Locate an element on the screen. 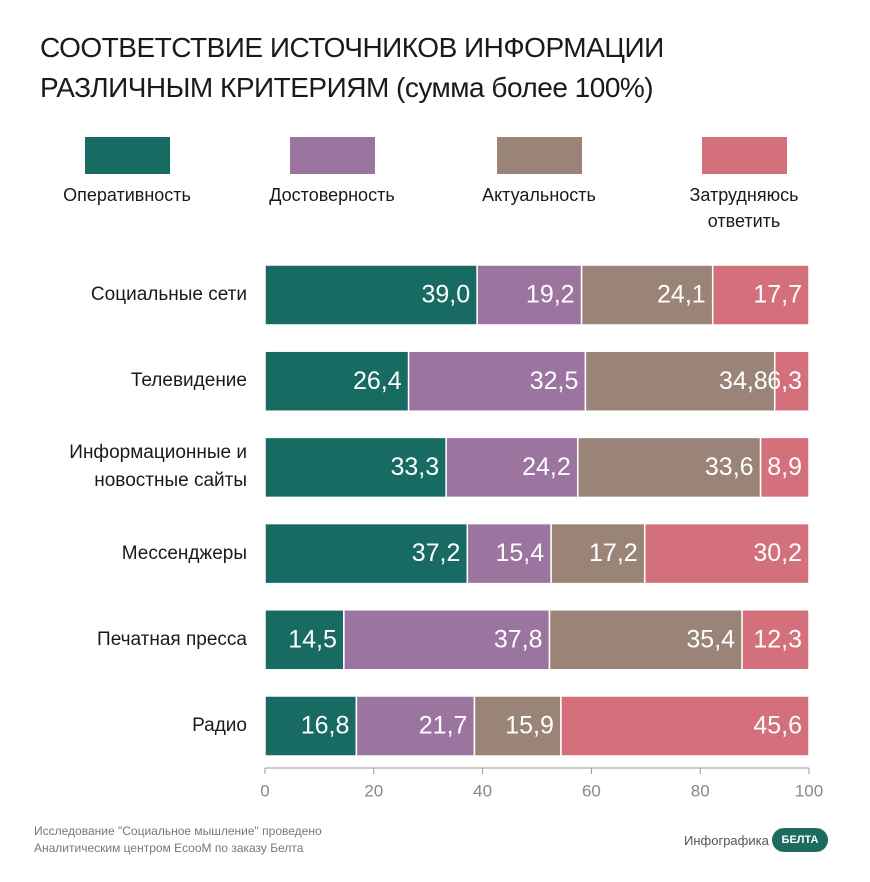  value-label: 32,5 is located at coordinates (554, 381).